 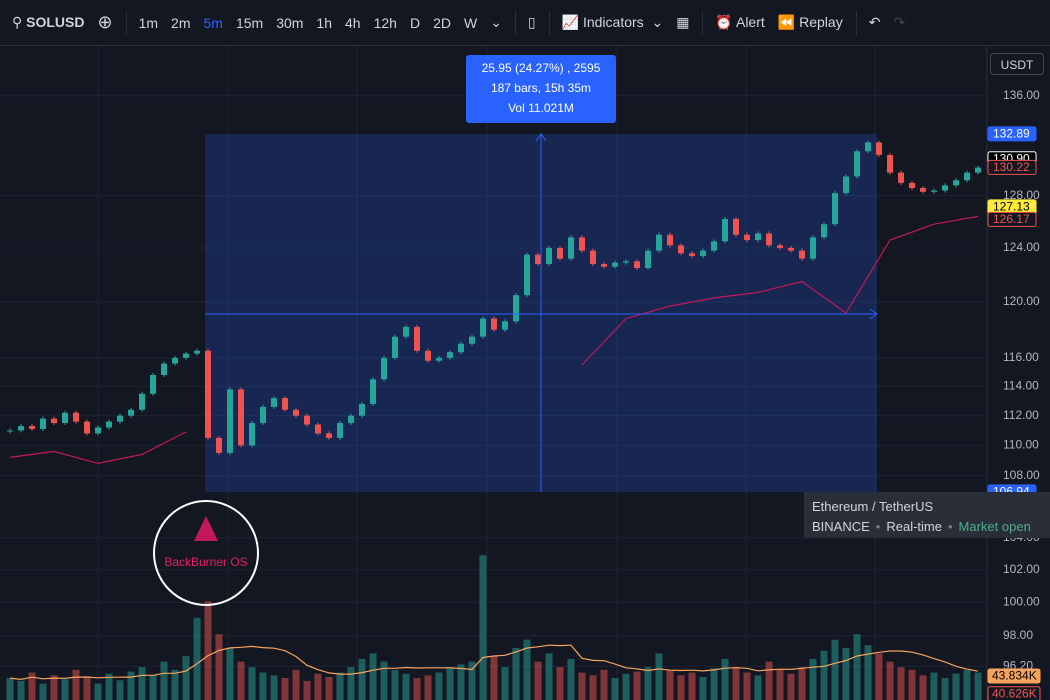 What do you see at coordinates (315, 23) in the screenshot?
I see `intervals: 1m 2m 5m 15m 30m 1h 4h 12h D 2D W` at bounding box center [315, 23].